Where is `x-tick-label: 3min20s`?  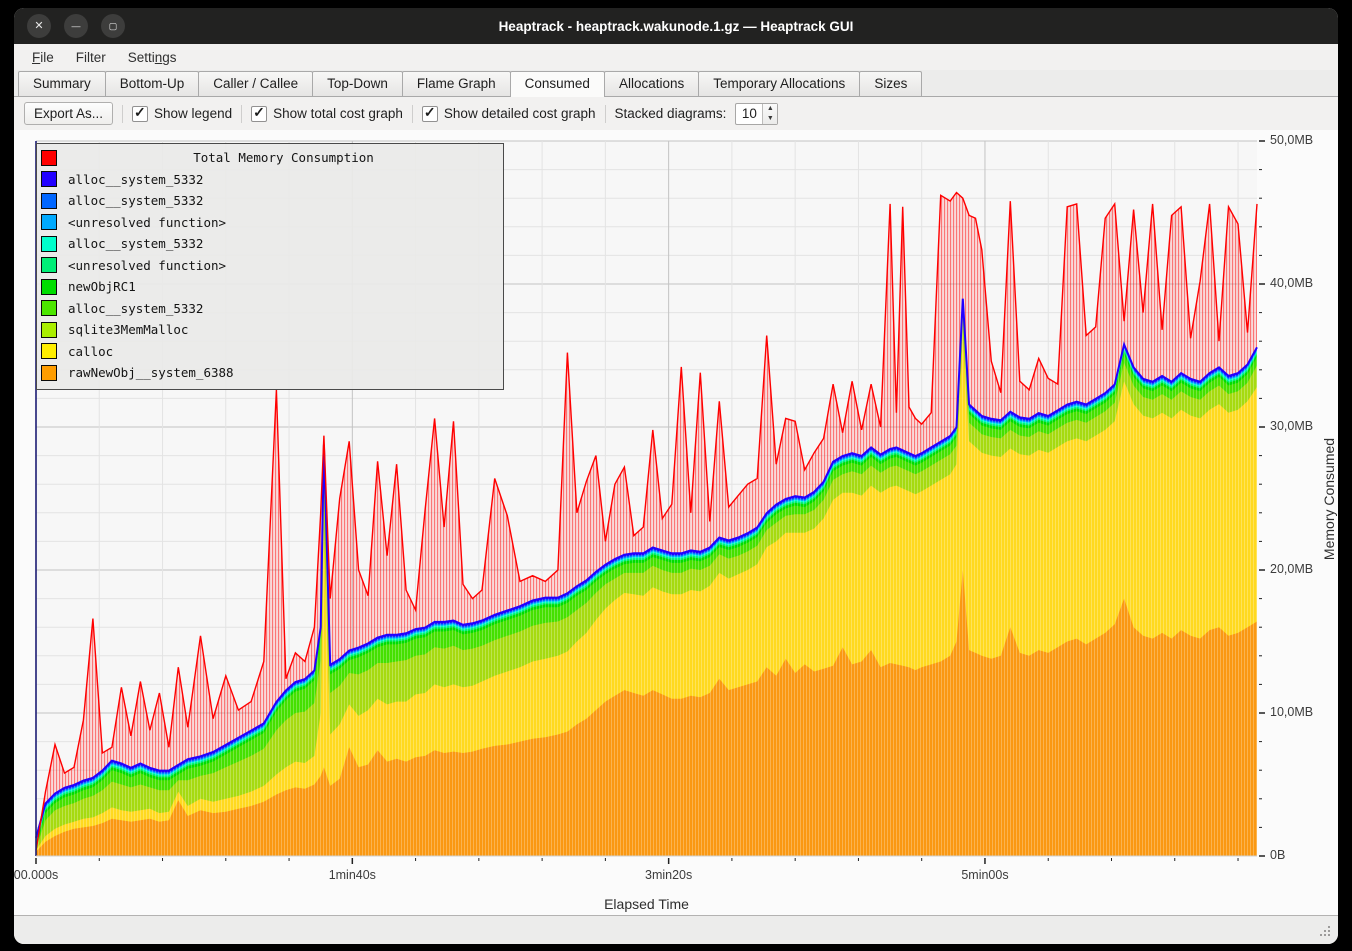
x-tick-label: 3min20s is located at coordinates (669, 875).